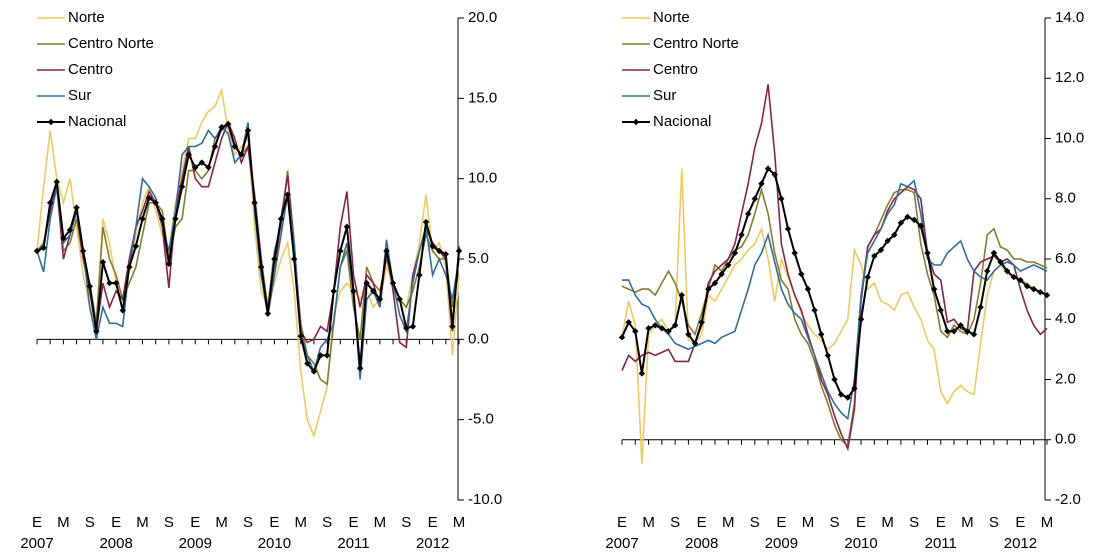 The image size is (1105, 553). Describe the element at coordinates (478, 258) in the screenshot. I see `y-tick-label: 5.0` at that location.